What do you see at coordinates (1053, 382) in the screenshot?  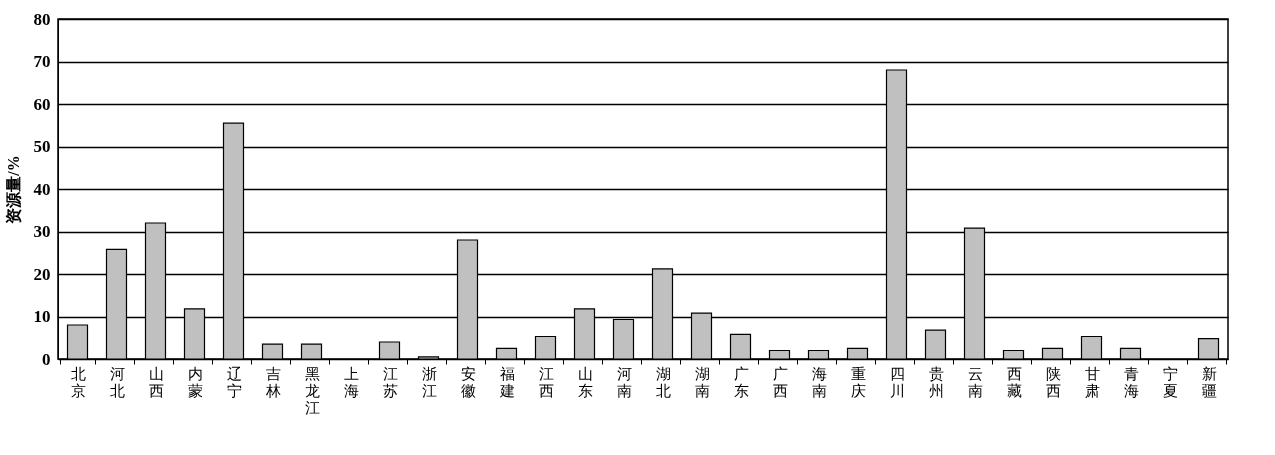 I see `x-tick-label: 陕西` at bounding box center [1053, 382].